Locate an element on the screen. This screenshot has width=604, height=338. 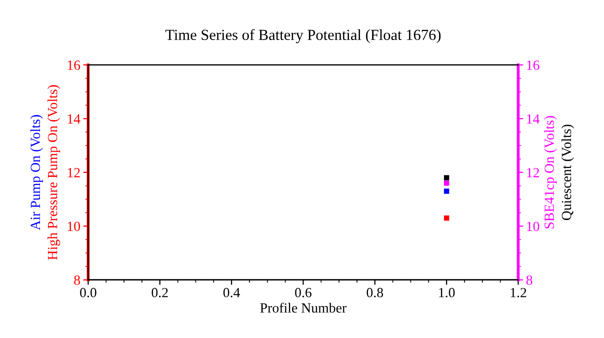
x-tick-label: 0.6 is located at coordinates (303, 293).